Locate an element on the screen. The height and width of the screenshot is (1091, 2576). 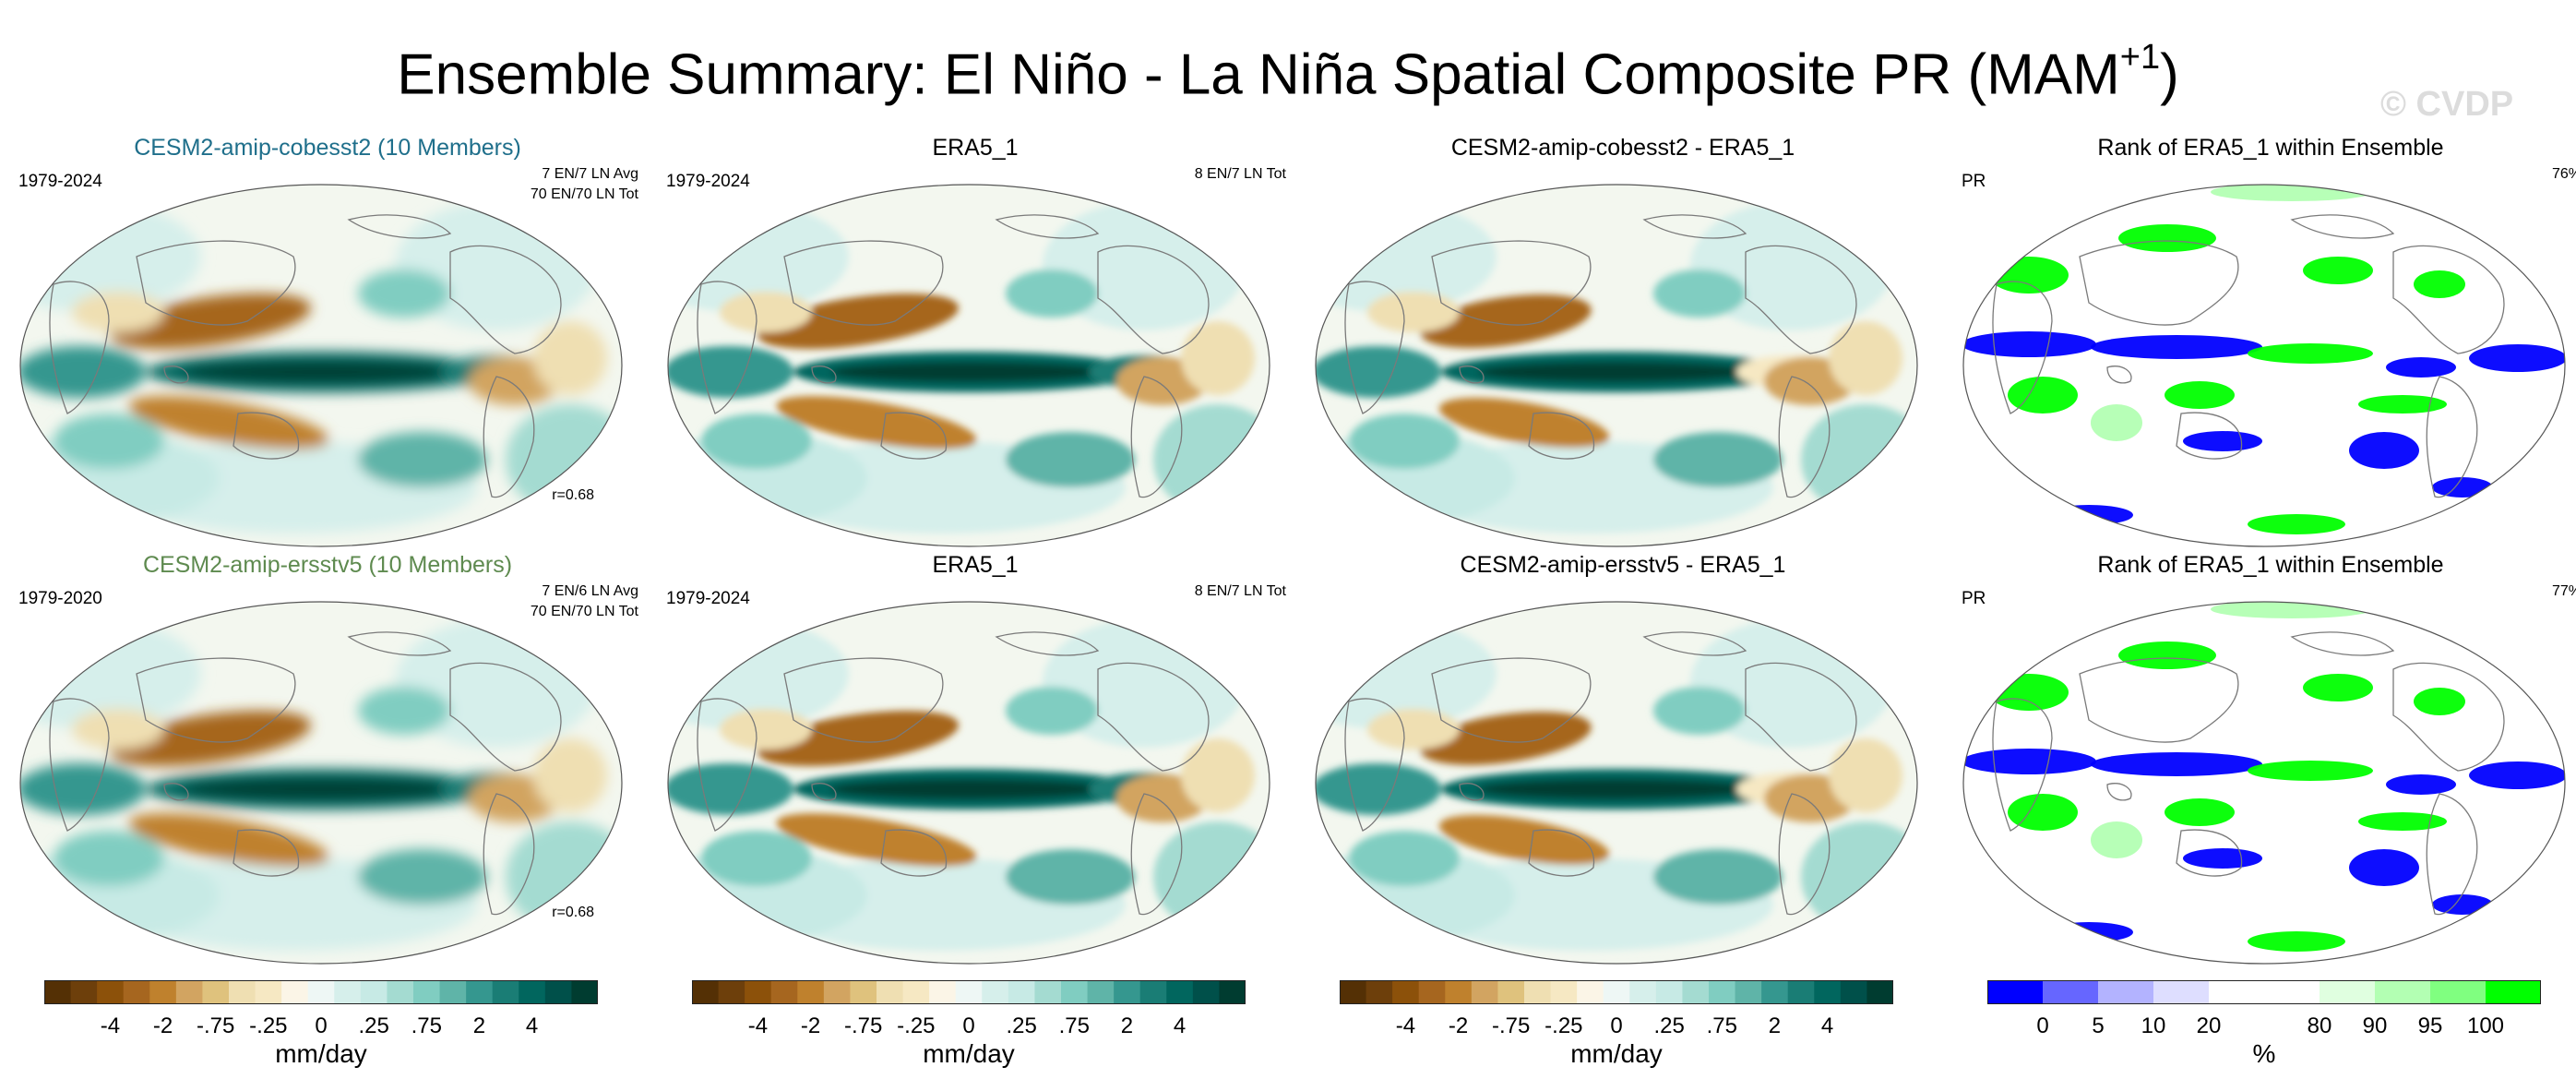
panel-title: CESM2-amip-ersstv5 (10 Members) is located at coordinates (327, 565).